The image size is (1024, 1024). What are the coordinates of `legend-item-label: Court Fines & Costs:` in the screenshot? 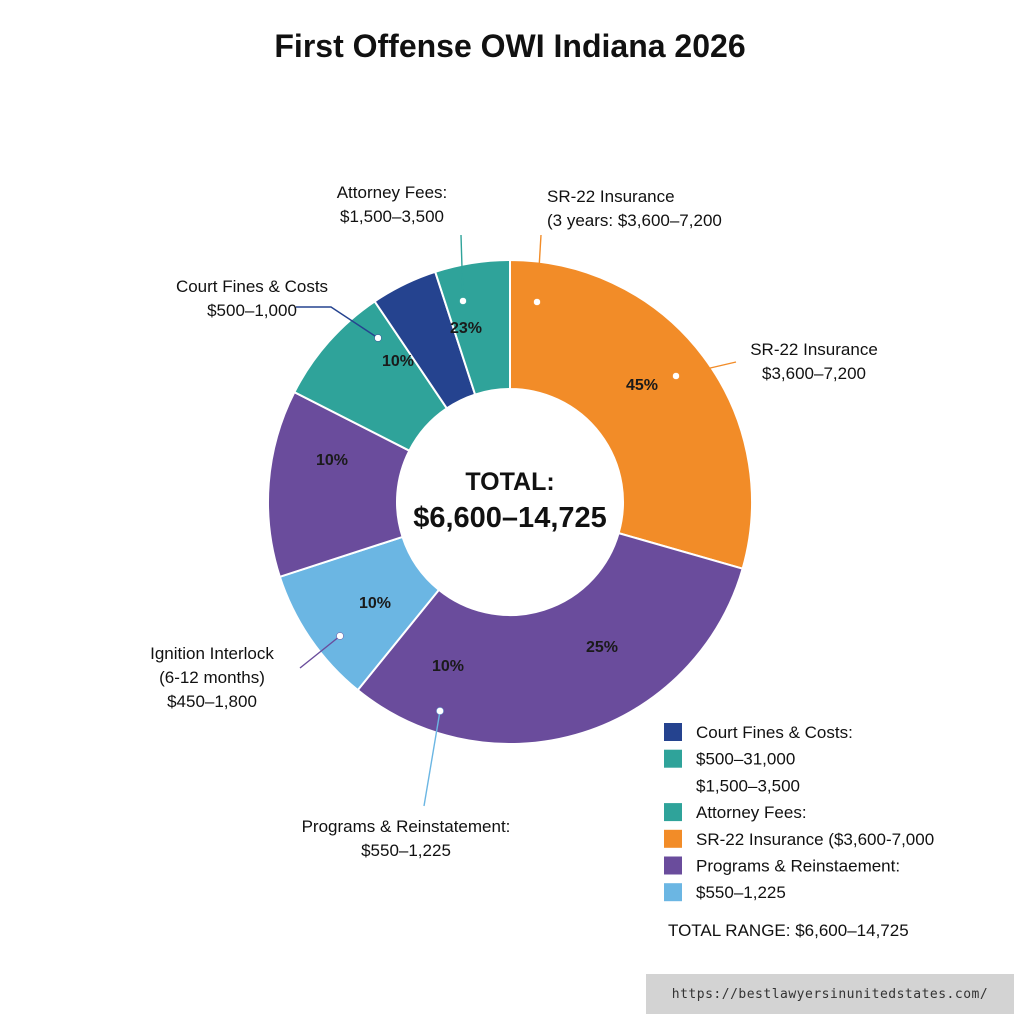 It's located at (774, 732).